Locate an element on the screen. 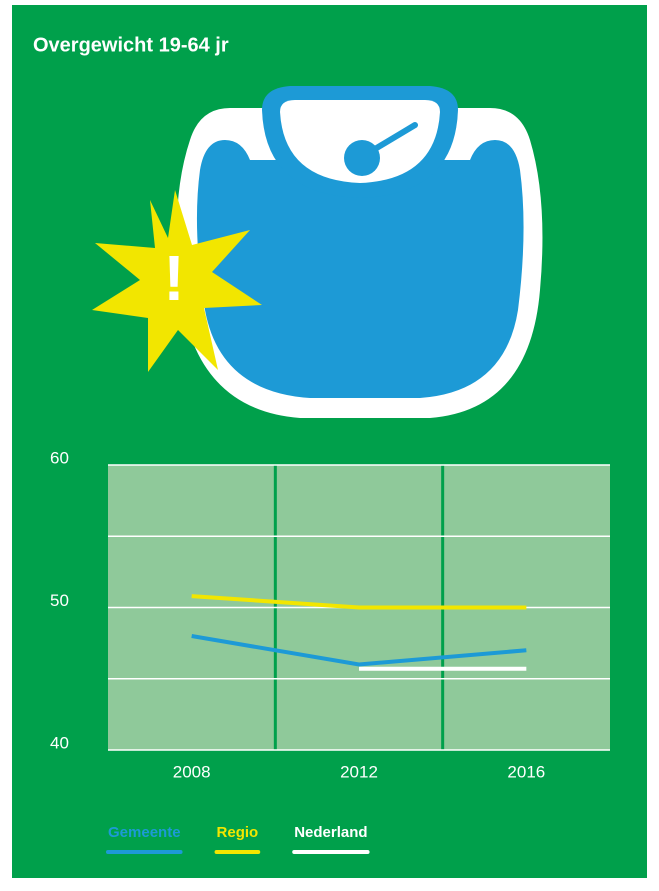  x-tick-label: 2012 is located at coordinates (359, 771).